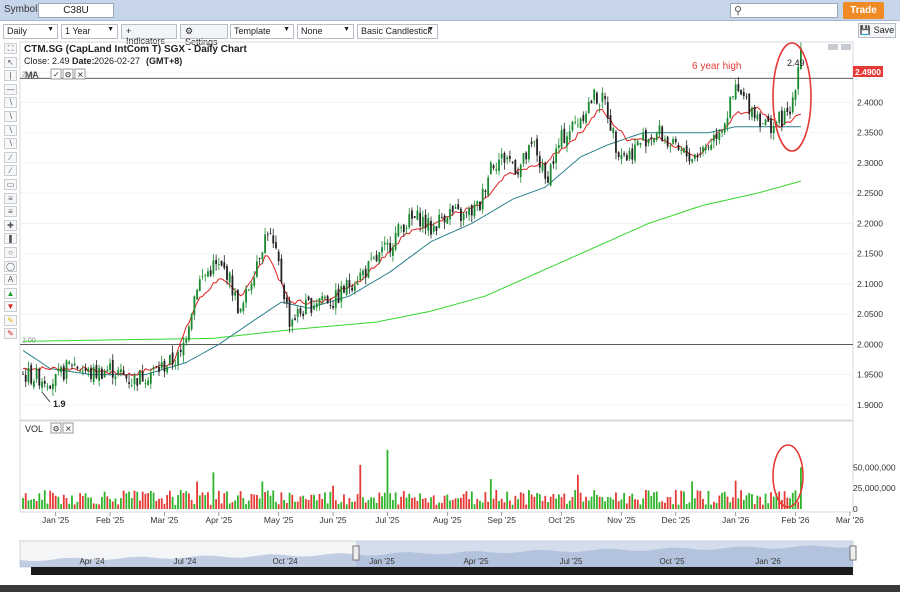 Image resolution: width=900 pixels, height=592 pixels. I want to click on vol-settings-icon, so click(56, 428).